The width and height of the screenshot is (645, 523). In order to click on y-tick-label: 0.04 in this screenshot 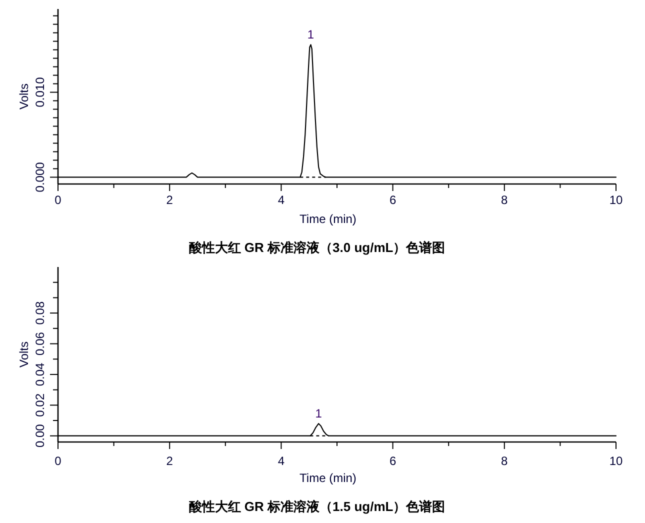, I will do `click(40, 374)`.